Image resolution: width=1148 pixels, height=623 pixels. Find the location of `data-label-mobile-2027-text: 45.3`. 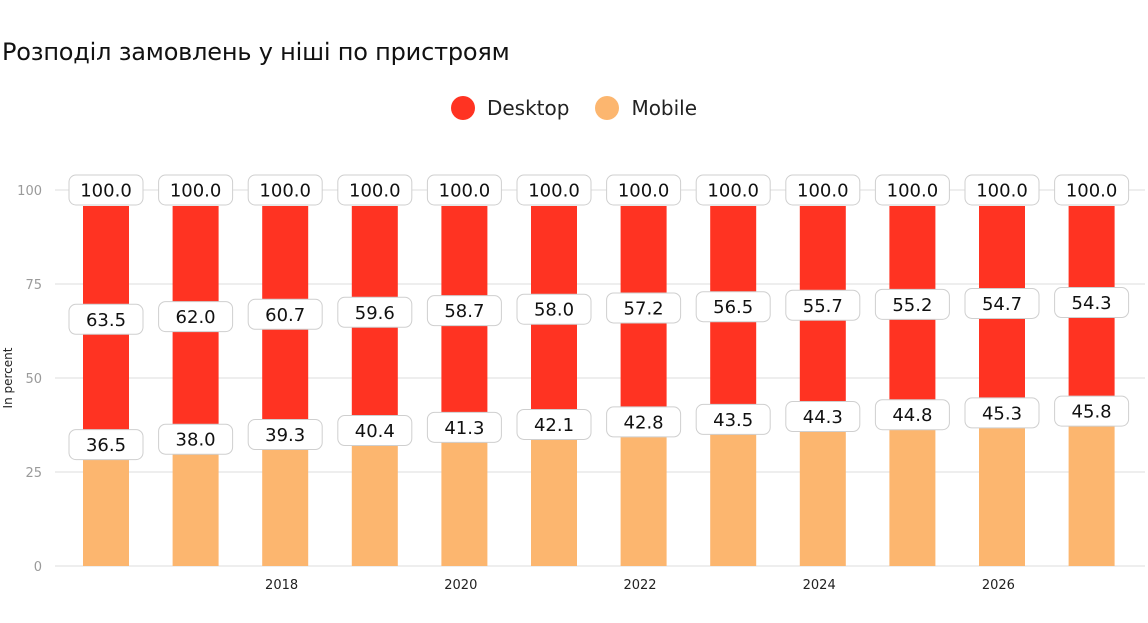

data-label-mobile-2027-text: 45.3 is located at coordinates (1002, 413).